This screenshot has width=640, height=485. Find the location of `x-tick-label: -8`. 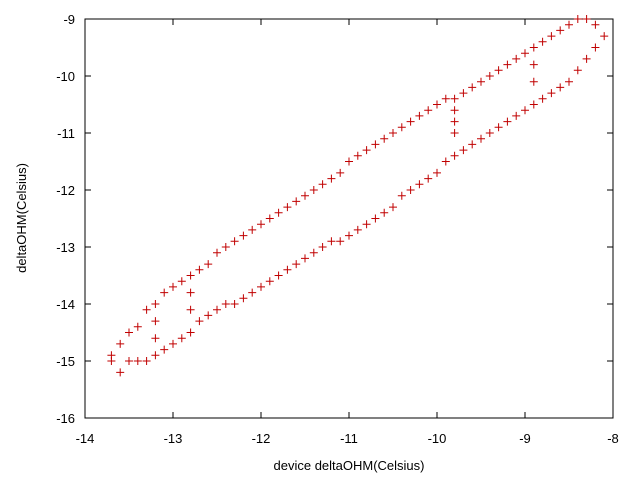

x-tick-label: -8 is located at coordinates (613, 438).